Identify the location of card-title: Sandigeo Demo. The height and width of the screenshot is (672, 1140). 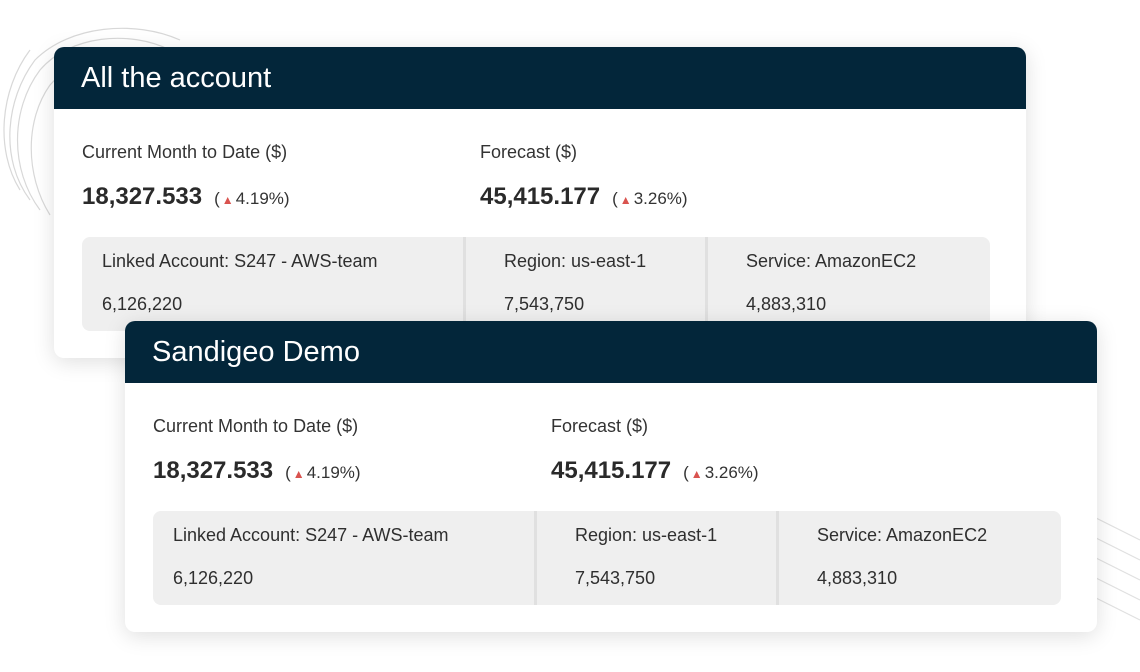
(611, 352).